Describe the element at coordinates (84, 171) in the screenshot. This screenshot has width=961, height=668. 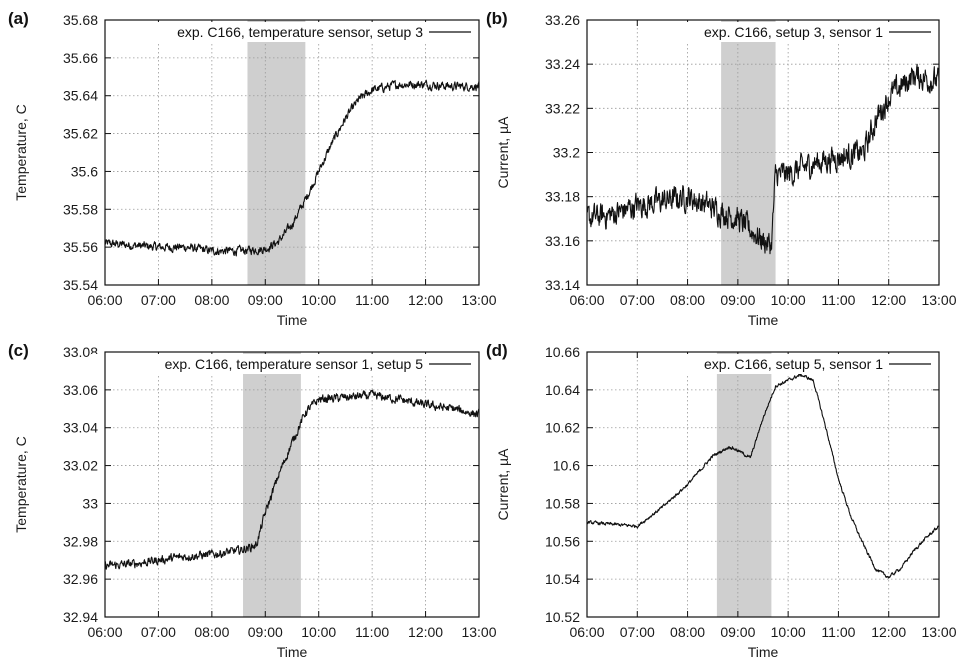
I see `y-tick-label: 35.6` at that location.